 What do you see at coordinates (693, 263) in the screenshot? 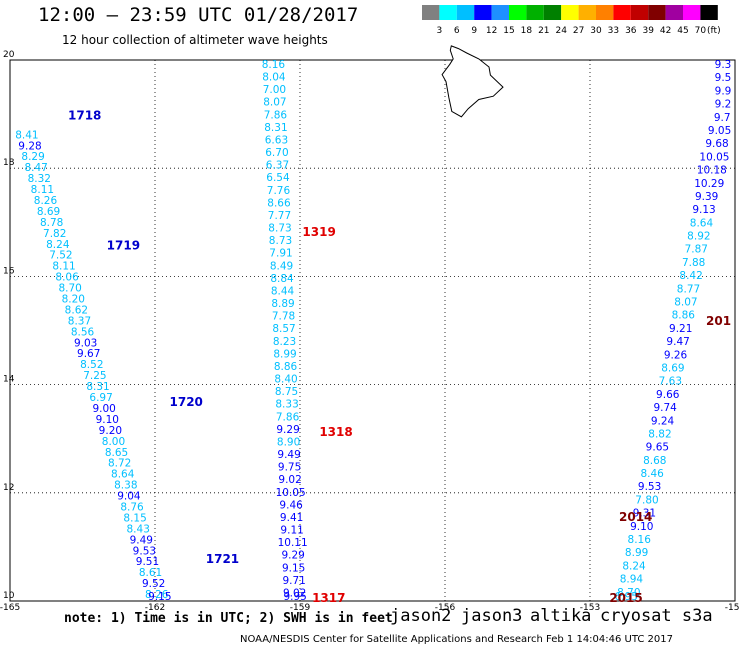
I see `swh-value: 7.88` at bounding box center [693, 263].